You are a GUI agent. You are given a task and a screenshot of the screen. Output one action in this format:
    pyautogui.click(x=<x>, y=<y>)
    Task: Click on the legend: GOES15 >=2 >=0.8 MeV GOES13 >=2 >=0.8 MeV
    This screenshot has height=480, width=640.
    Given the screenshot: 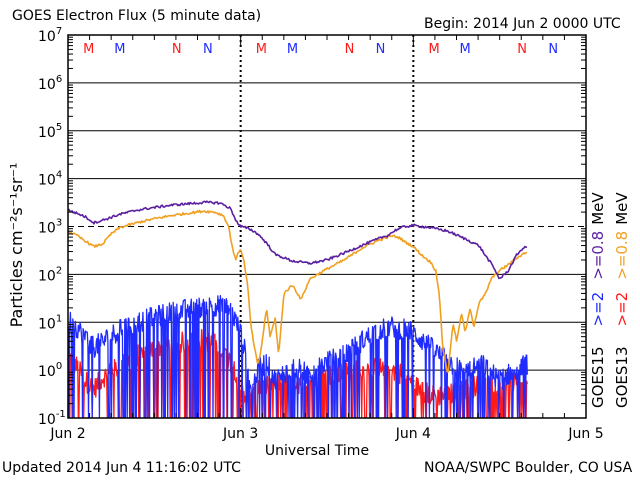 What is the action you would take?
    pyautogui.click(x=610, y=300)
    